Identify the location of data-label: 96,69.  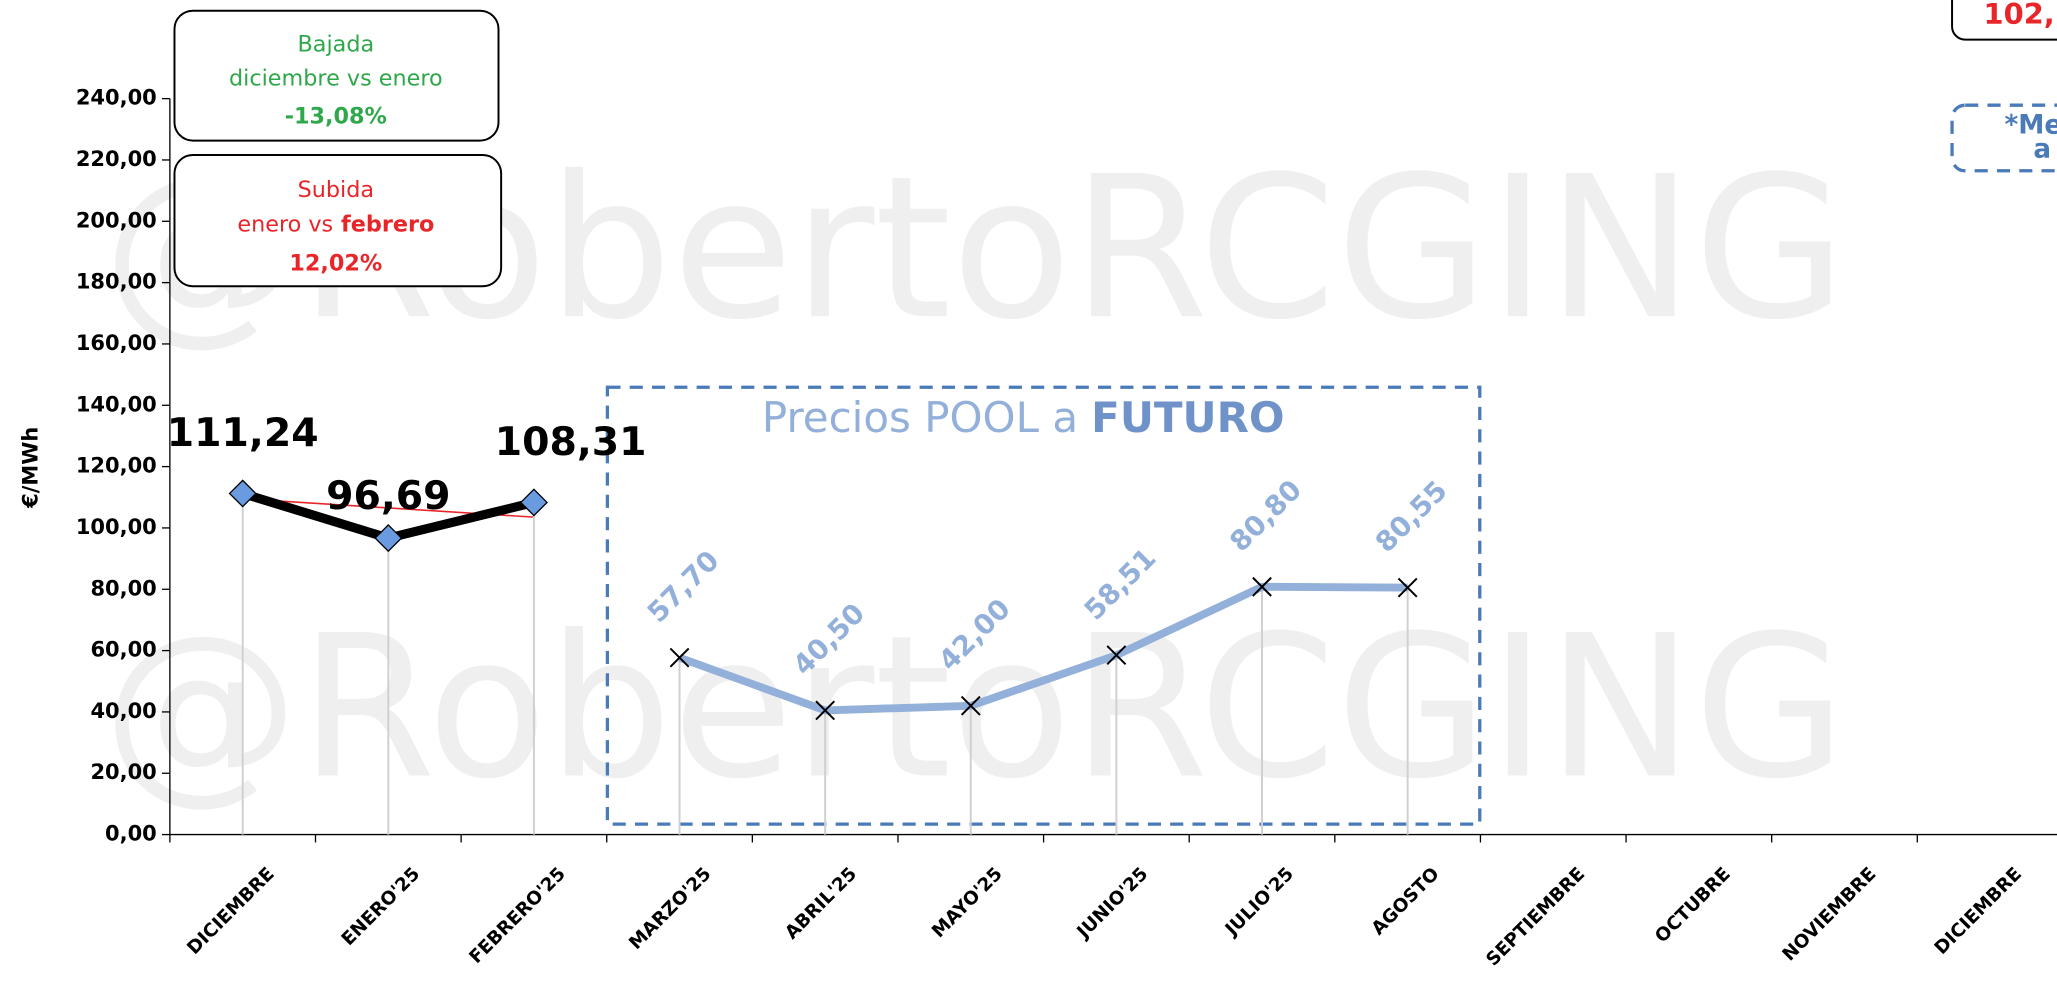
(388, 496).